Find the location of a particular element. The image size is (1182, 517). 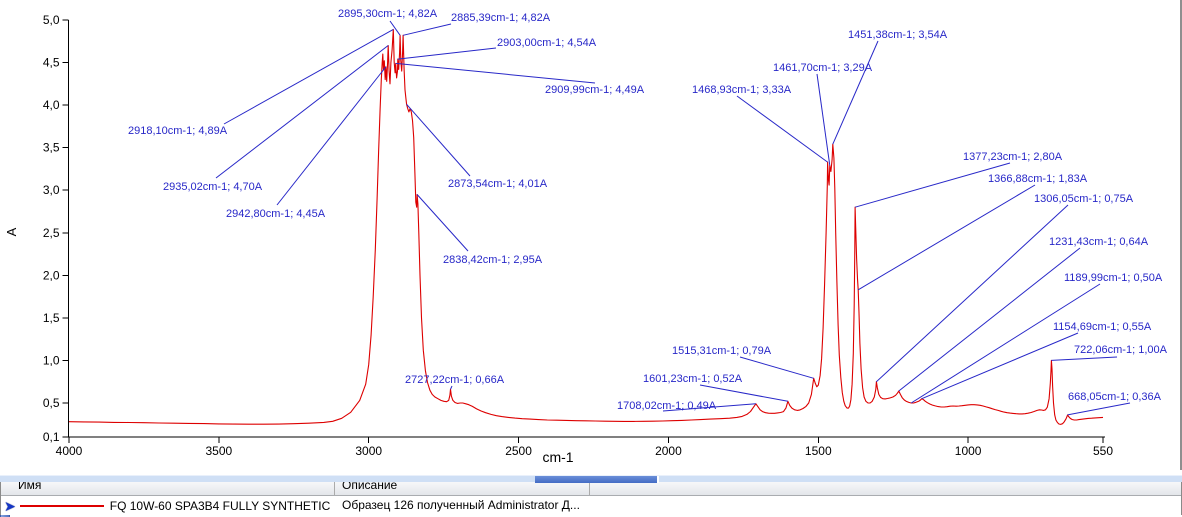

x-tick-label: 3500 is located at coordinates (219, 451).